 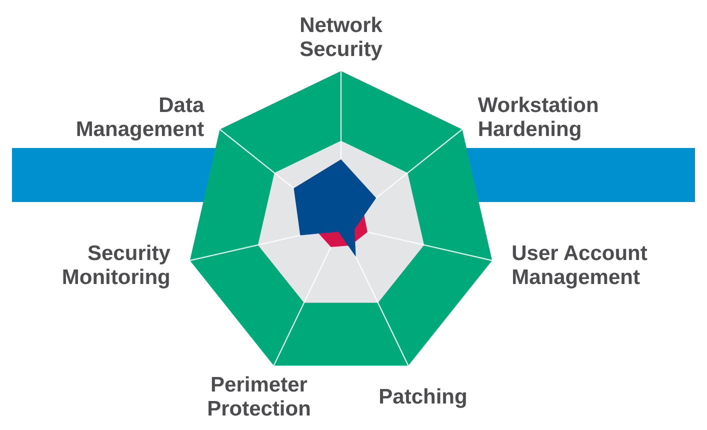 I want to click on spoke-label: Patching, so click(x=423, y=396).